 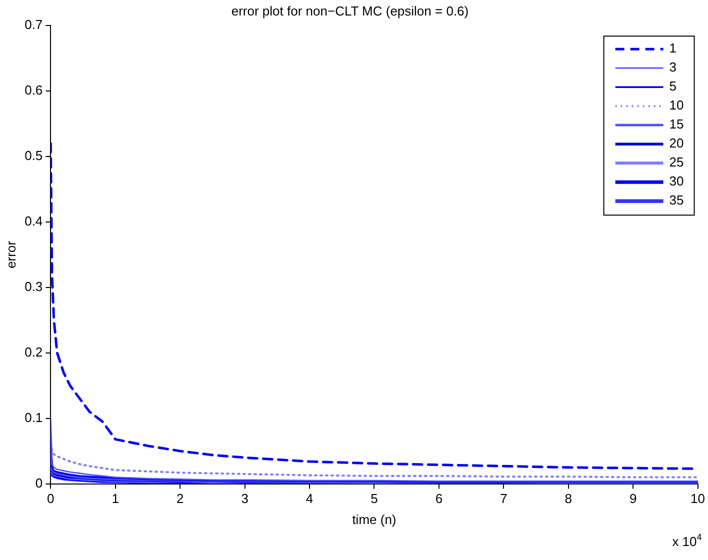 What do you see at coordinates (33, 24) in the screenshot?
I see `y-tick-label: 0.7` at bounding box center [33, 24].